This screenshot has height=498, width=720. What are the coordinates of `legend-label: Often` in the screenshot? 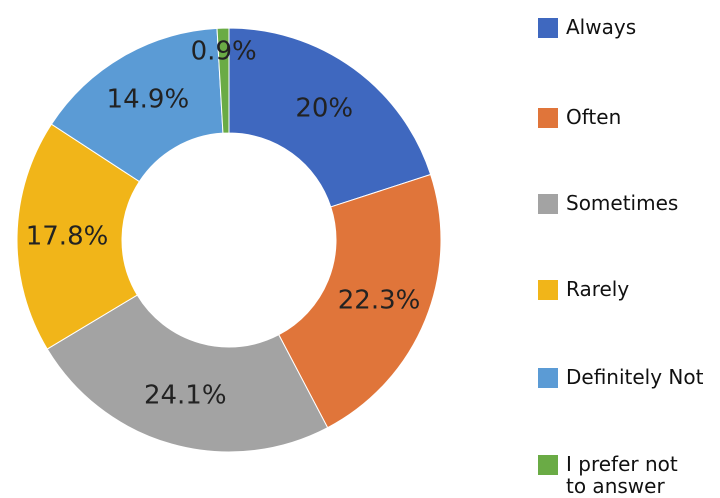 It's located at (594, 117).